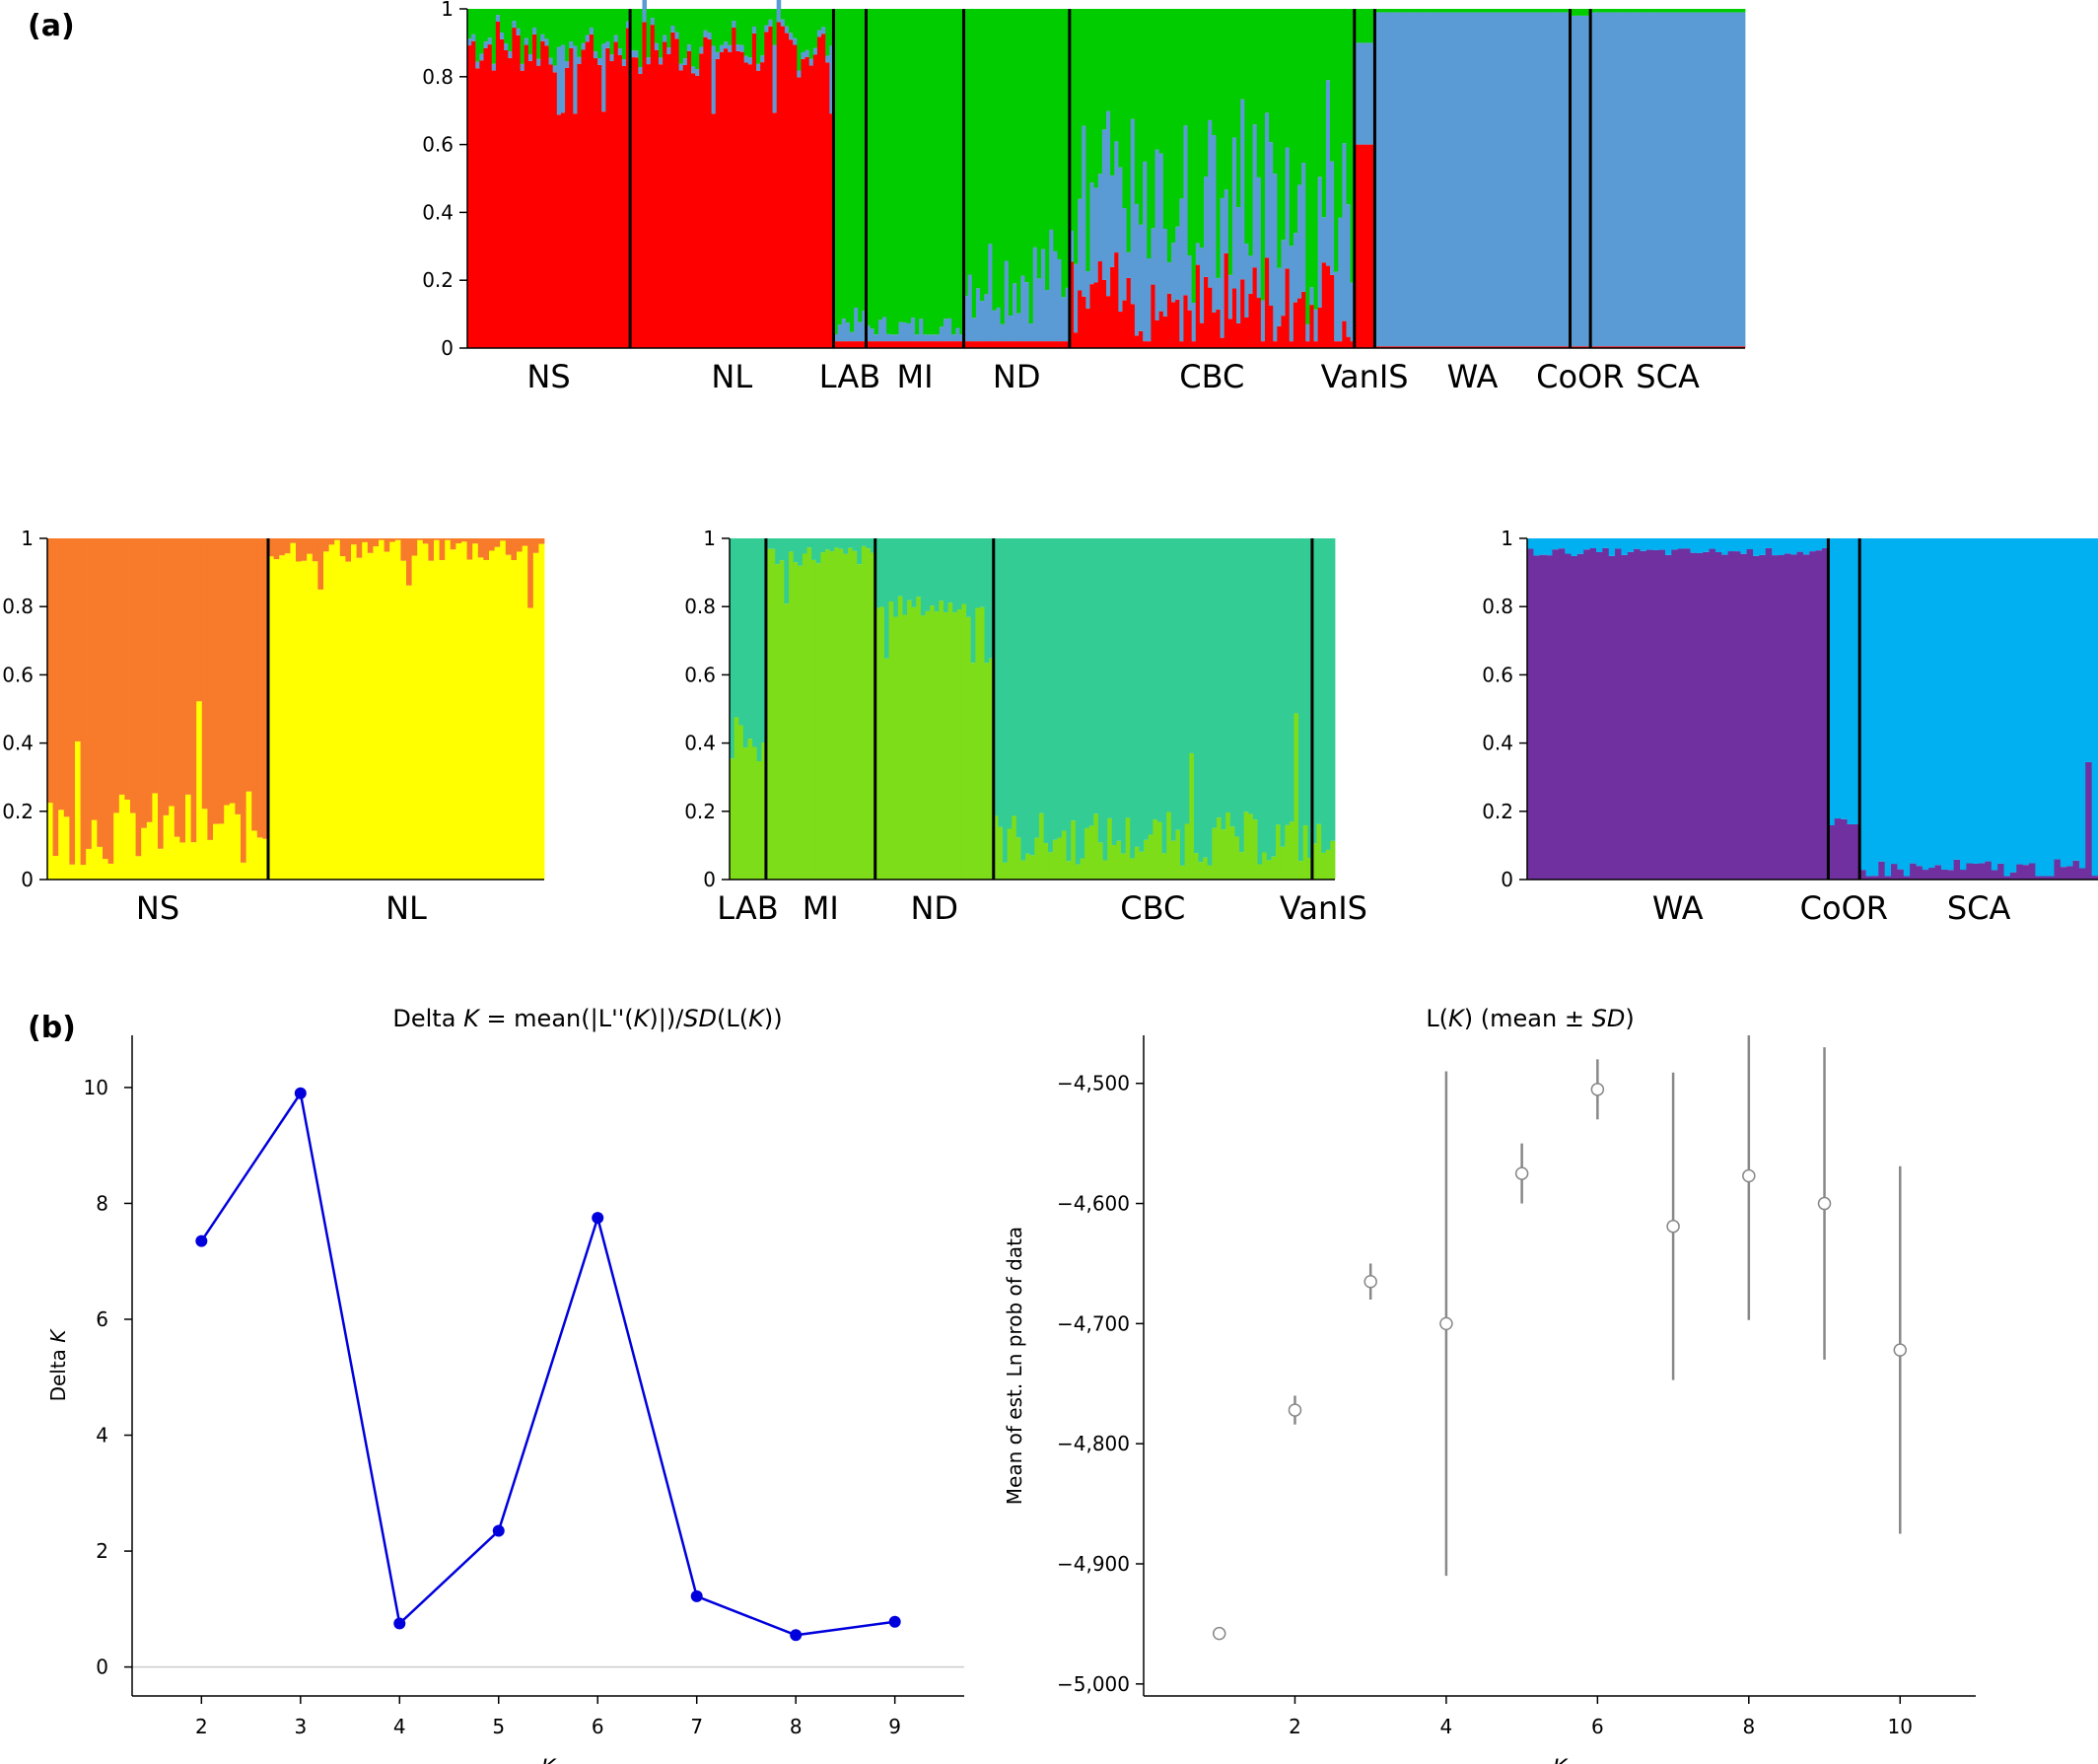 The image size is (2098, 1764). Describe the element at coordinates (406, 908) in the screenshot. I see `population-label: NL` at that location.